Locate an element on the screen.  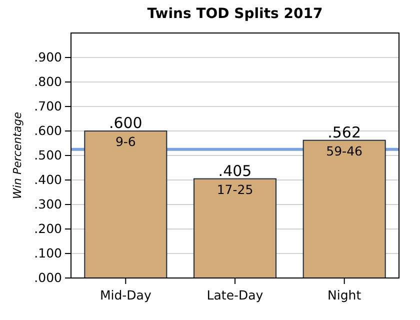
y-tick-label: .100 is located at coordinates (48, 253).